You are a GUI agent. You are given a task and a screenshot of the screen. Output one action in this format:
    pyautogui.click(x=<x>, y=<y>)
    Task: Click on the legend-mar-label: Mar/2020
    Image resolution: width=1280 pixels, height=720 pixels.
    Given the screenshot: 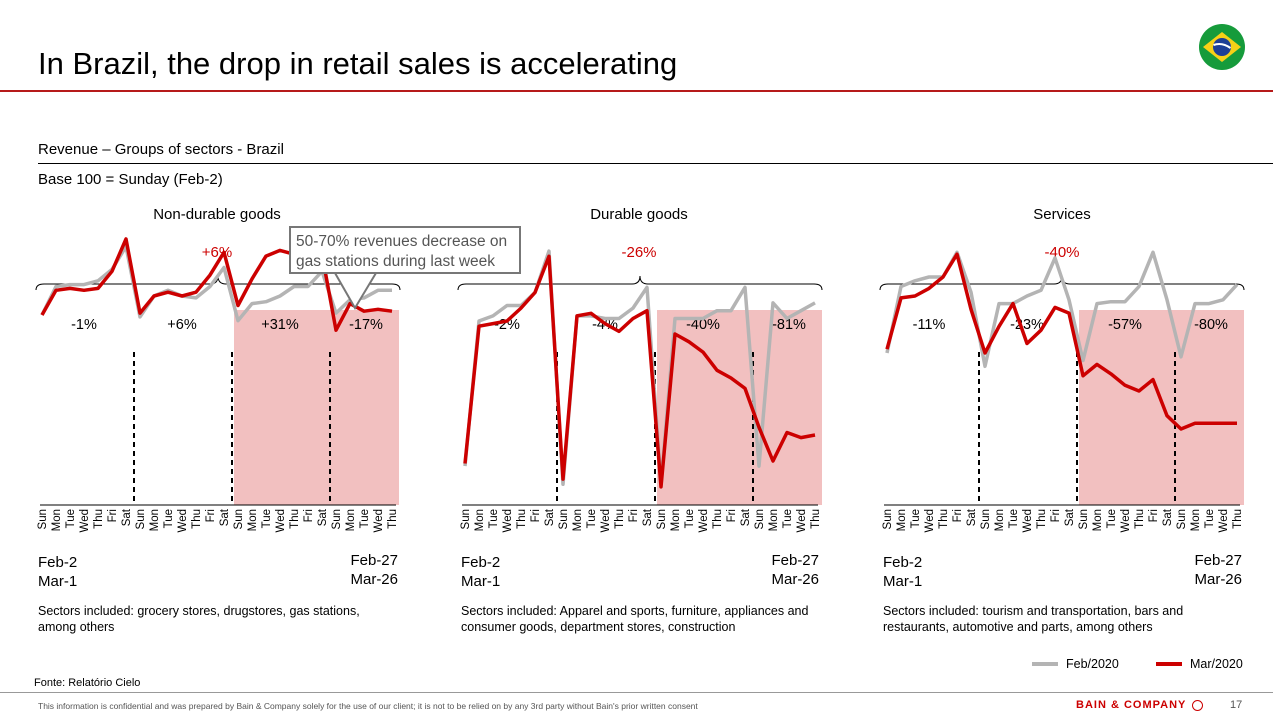 What is the action you would take?
    pyautogui.click(x=1216, y=664)
    